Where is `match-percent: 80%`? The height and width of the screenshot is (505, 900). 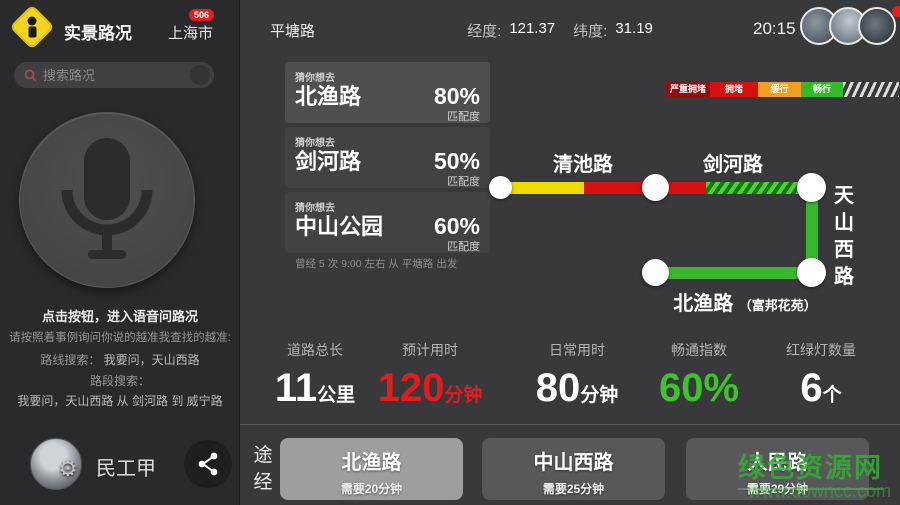 match-percent: 80% is located at coordinates (456, 96).